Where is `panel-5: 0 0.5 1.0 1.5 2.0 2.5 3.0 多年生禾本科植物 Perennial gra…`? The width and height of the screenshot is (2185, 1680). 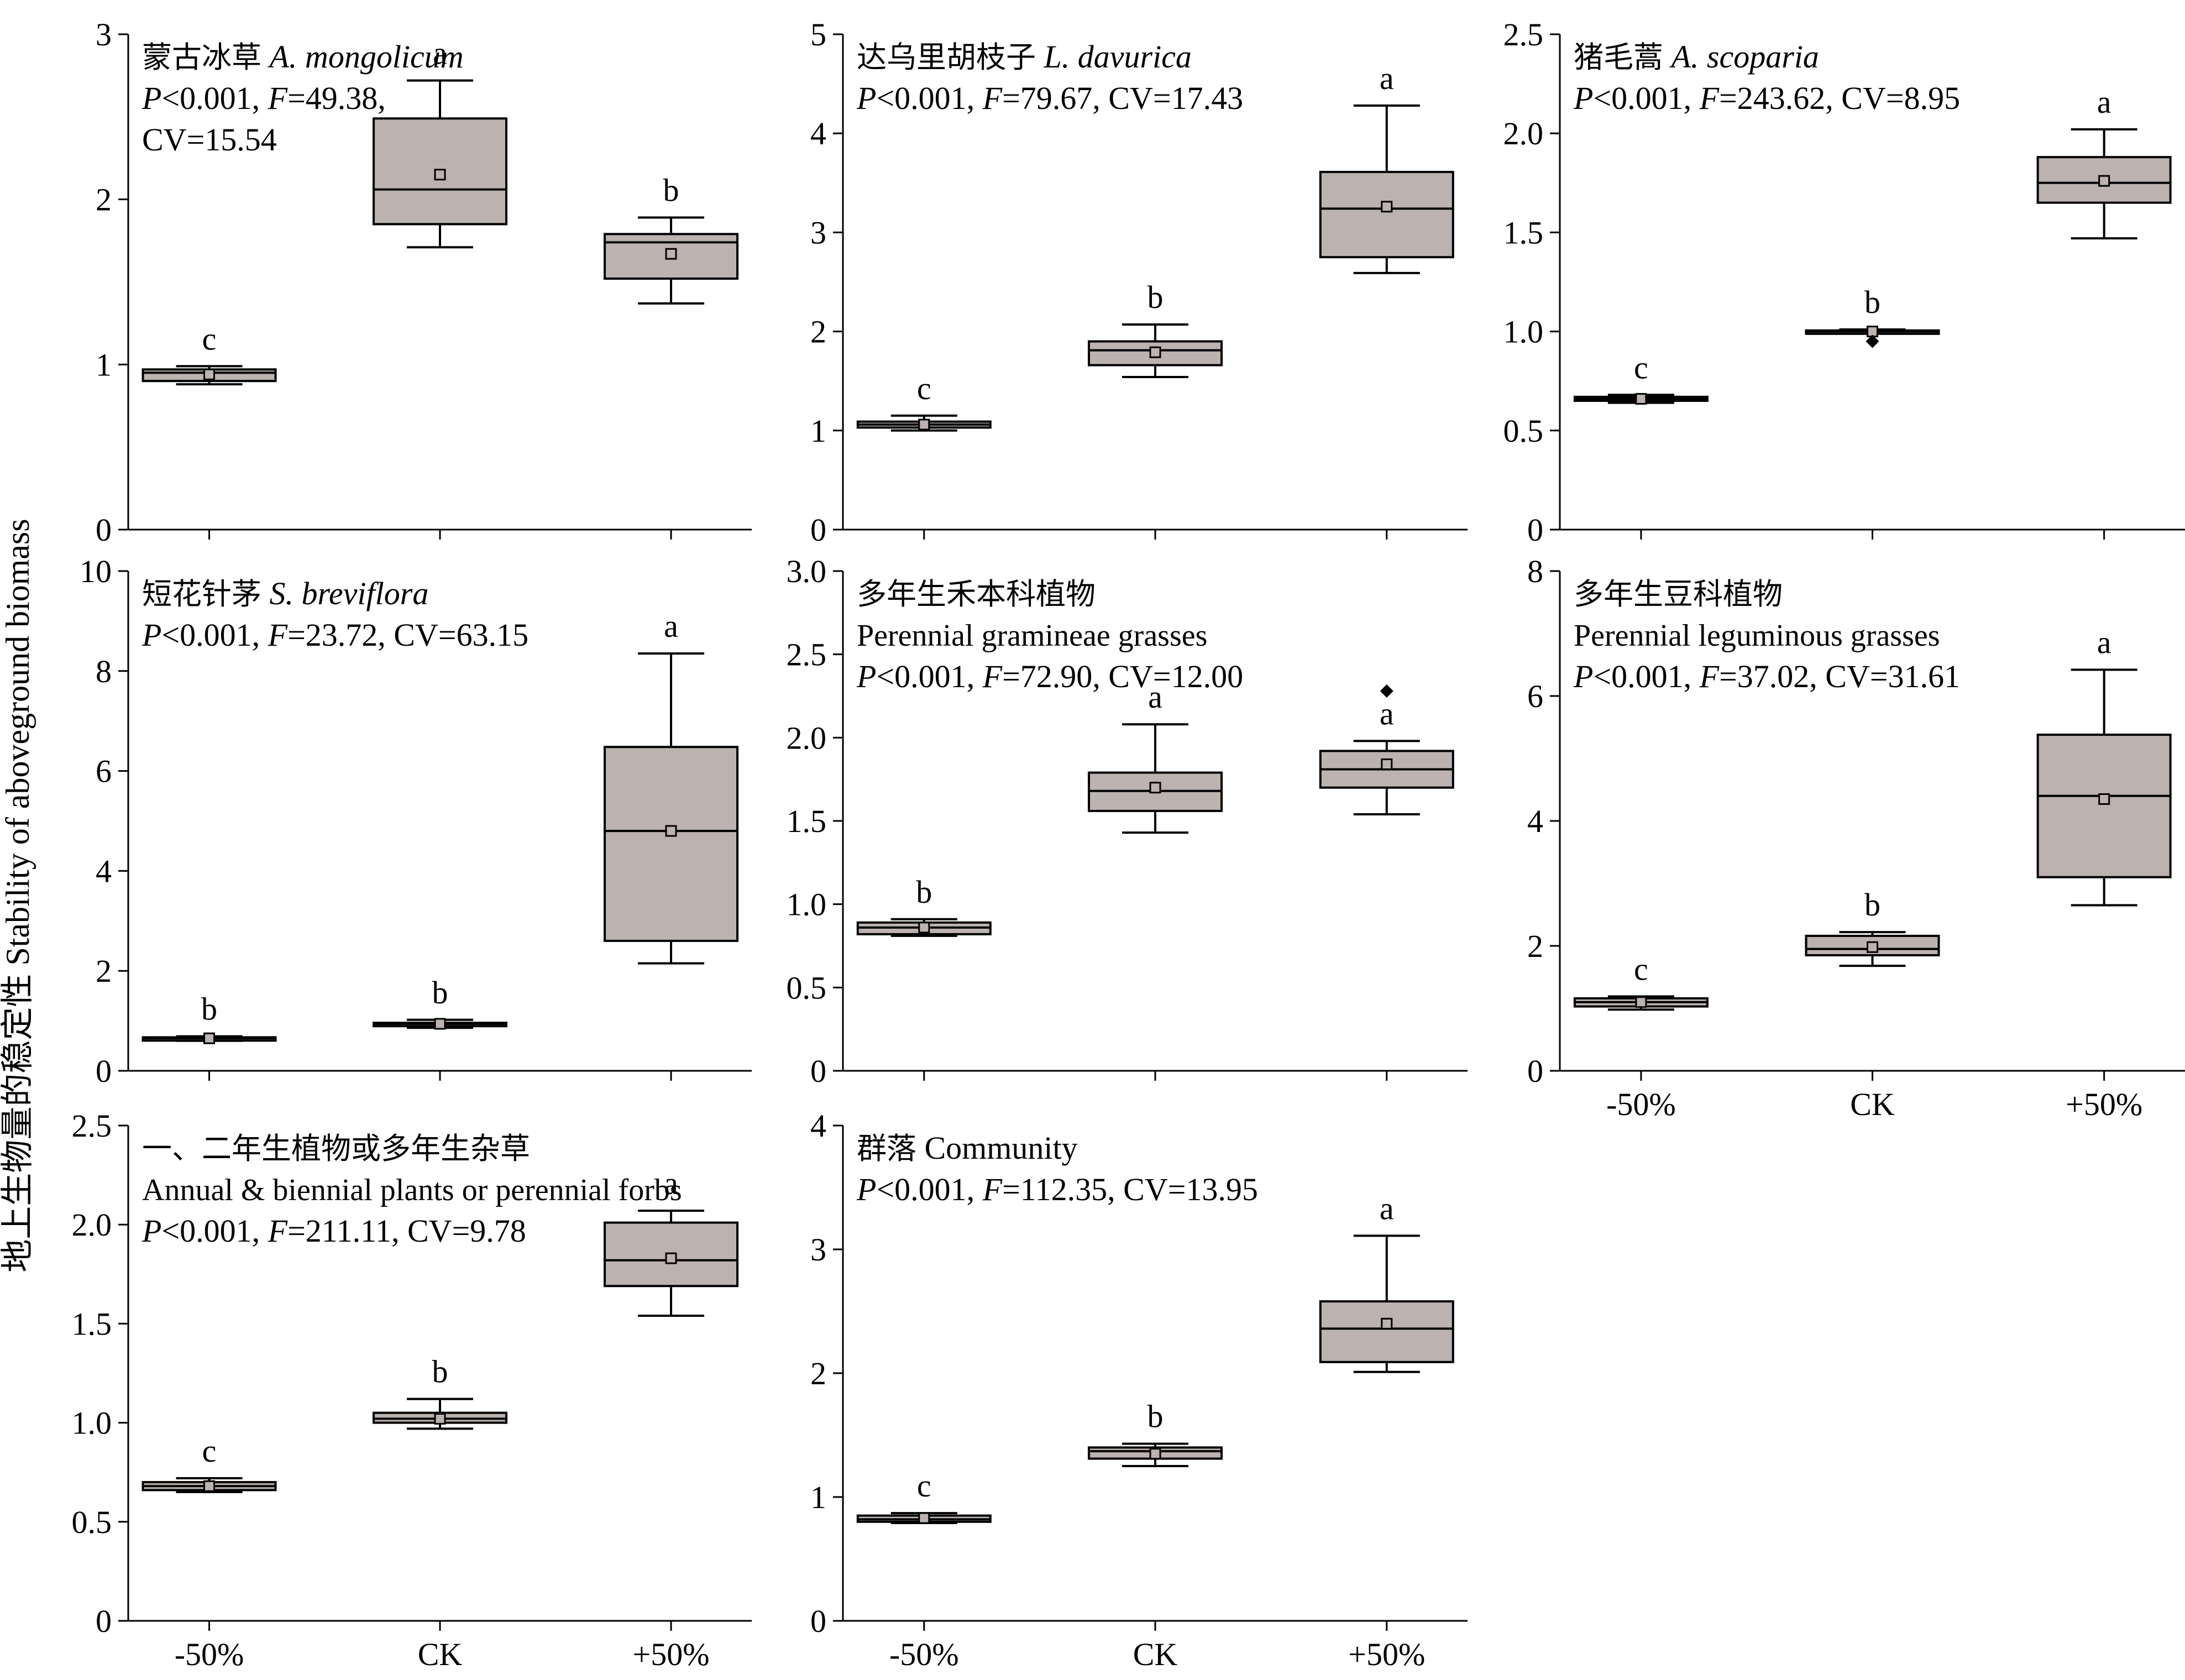 panel-5: 0 0.5 1.0 1.5 2.0 2.5 3.0 多年生禾本科植物 Perennial gra… is located at coordinates (1127, 821).